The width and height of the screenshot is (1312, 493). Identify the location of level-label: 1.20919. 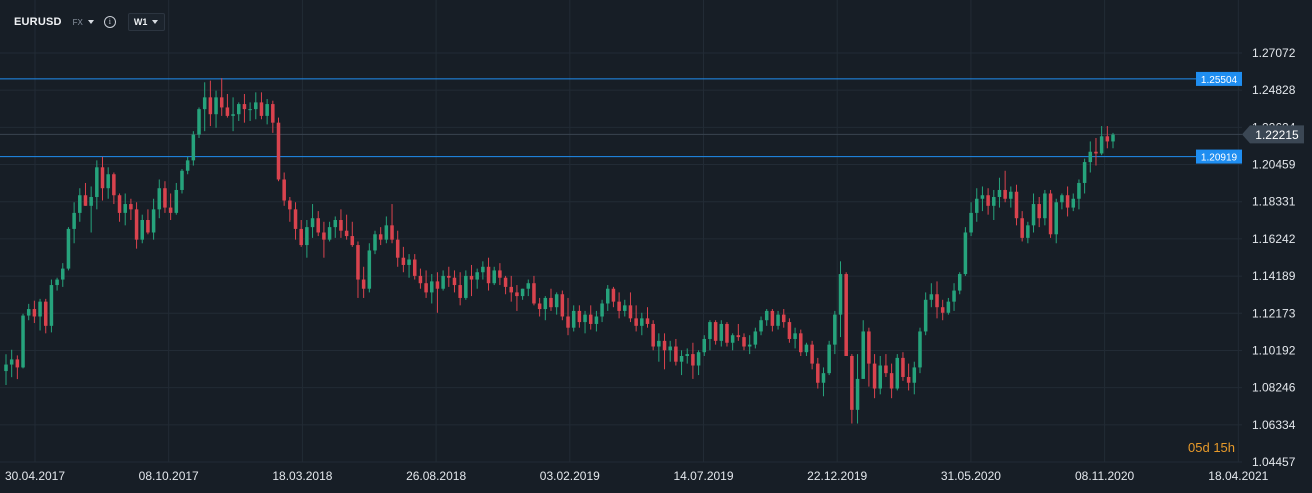
(1219, 158).